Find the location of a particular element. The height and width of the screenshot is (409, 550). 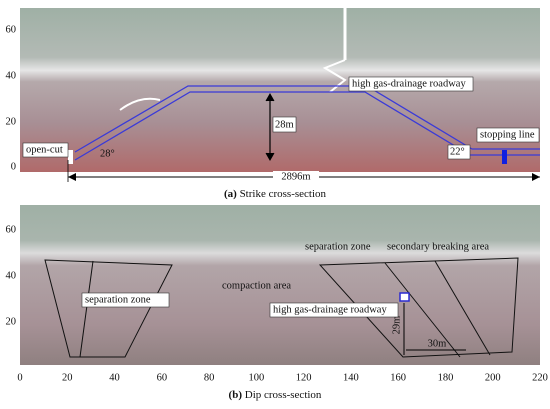

x-tick-label: 80 is located at coordinates (209, 377).